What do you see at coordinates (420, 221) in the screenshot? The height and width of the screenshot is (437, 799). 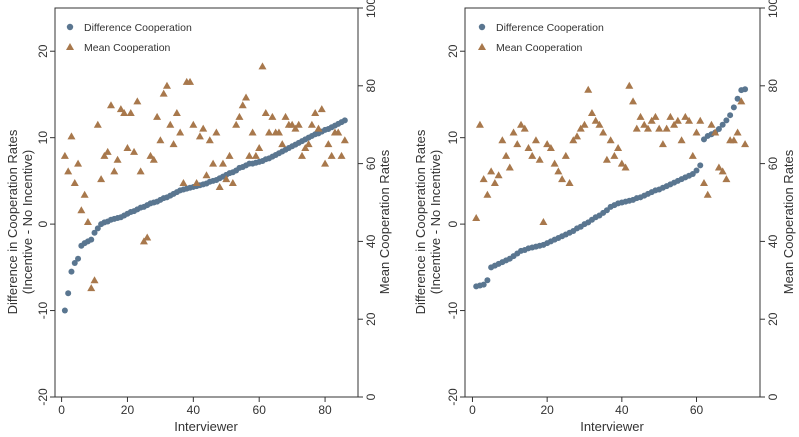 I see `right-y-axis-title: Difference in Cooperation Rates` at bounding box center [420, 221].